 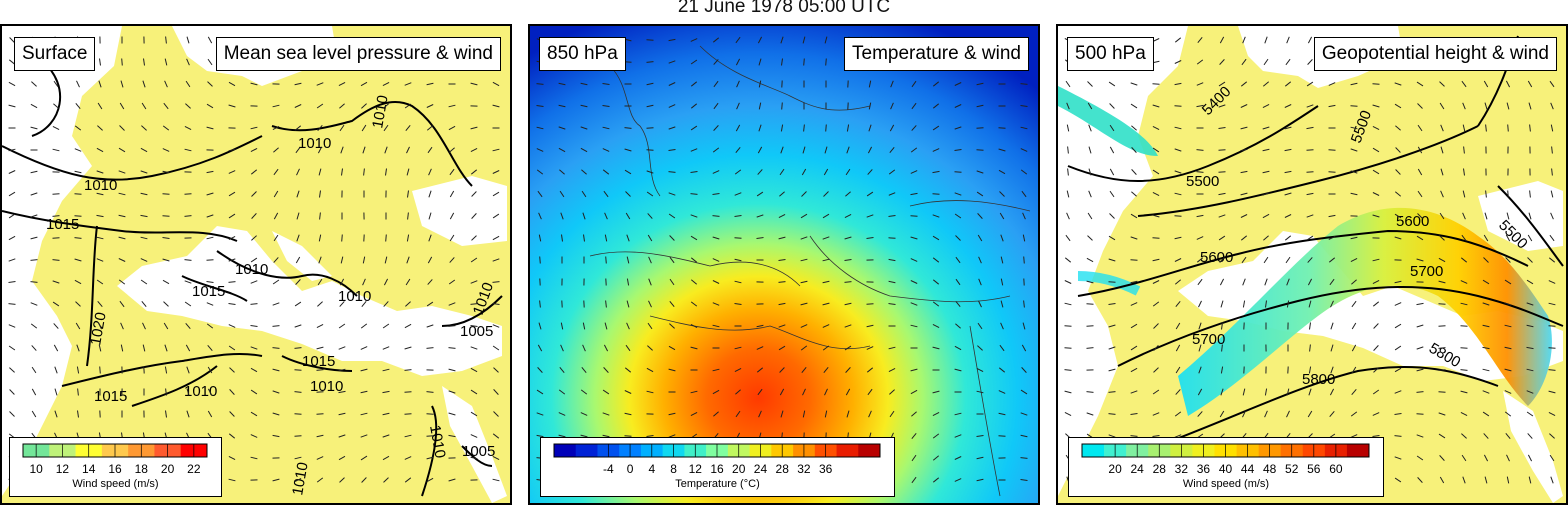 What do you see at coordinates (1248, 469) in the screenshot?
I see `legend-tick-label: 44` at bounding box center [1248, 469].